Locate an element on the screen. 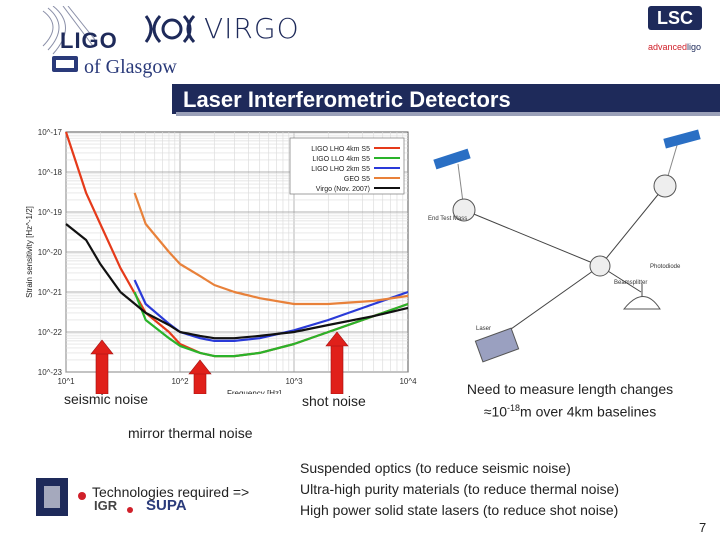  x-axis-label: Frequency [Hz] is located at coordinates (254, 391).